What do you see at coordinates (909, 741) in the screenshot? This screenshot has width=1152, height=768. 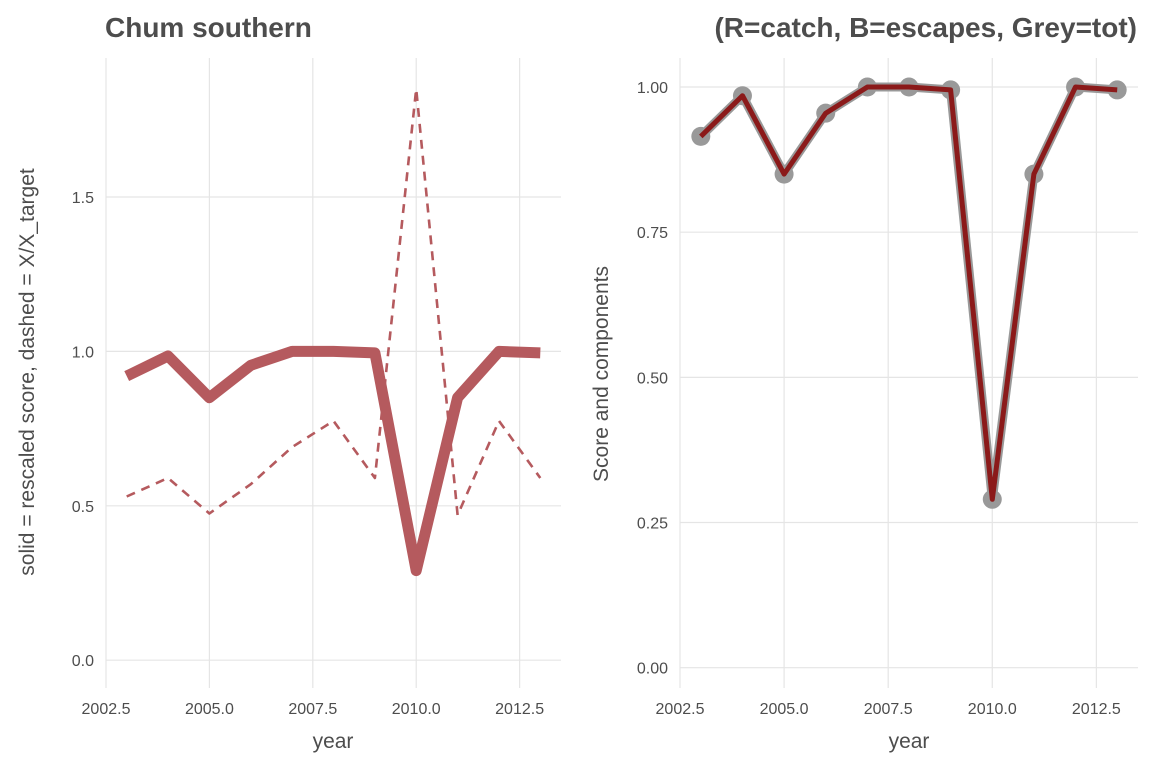 I see `right-x-axis-label: year` at bounding box center [909, 741].